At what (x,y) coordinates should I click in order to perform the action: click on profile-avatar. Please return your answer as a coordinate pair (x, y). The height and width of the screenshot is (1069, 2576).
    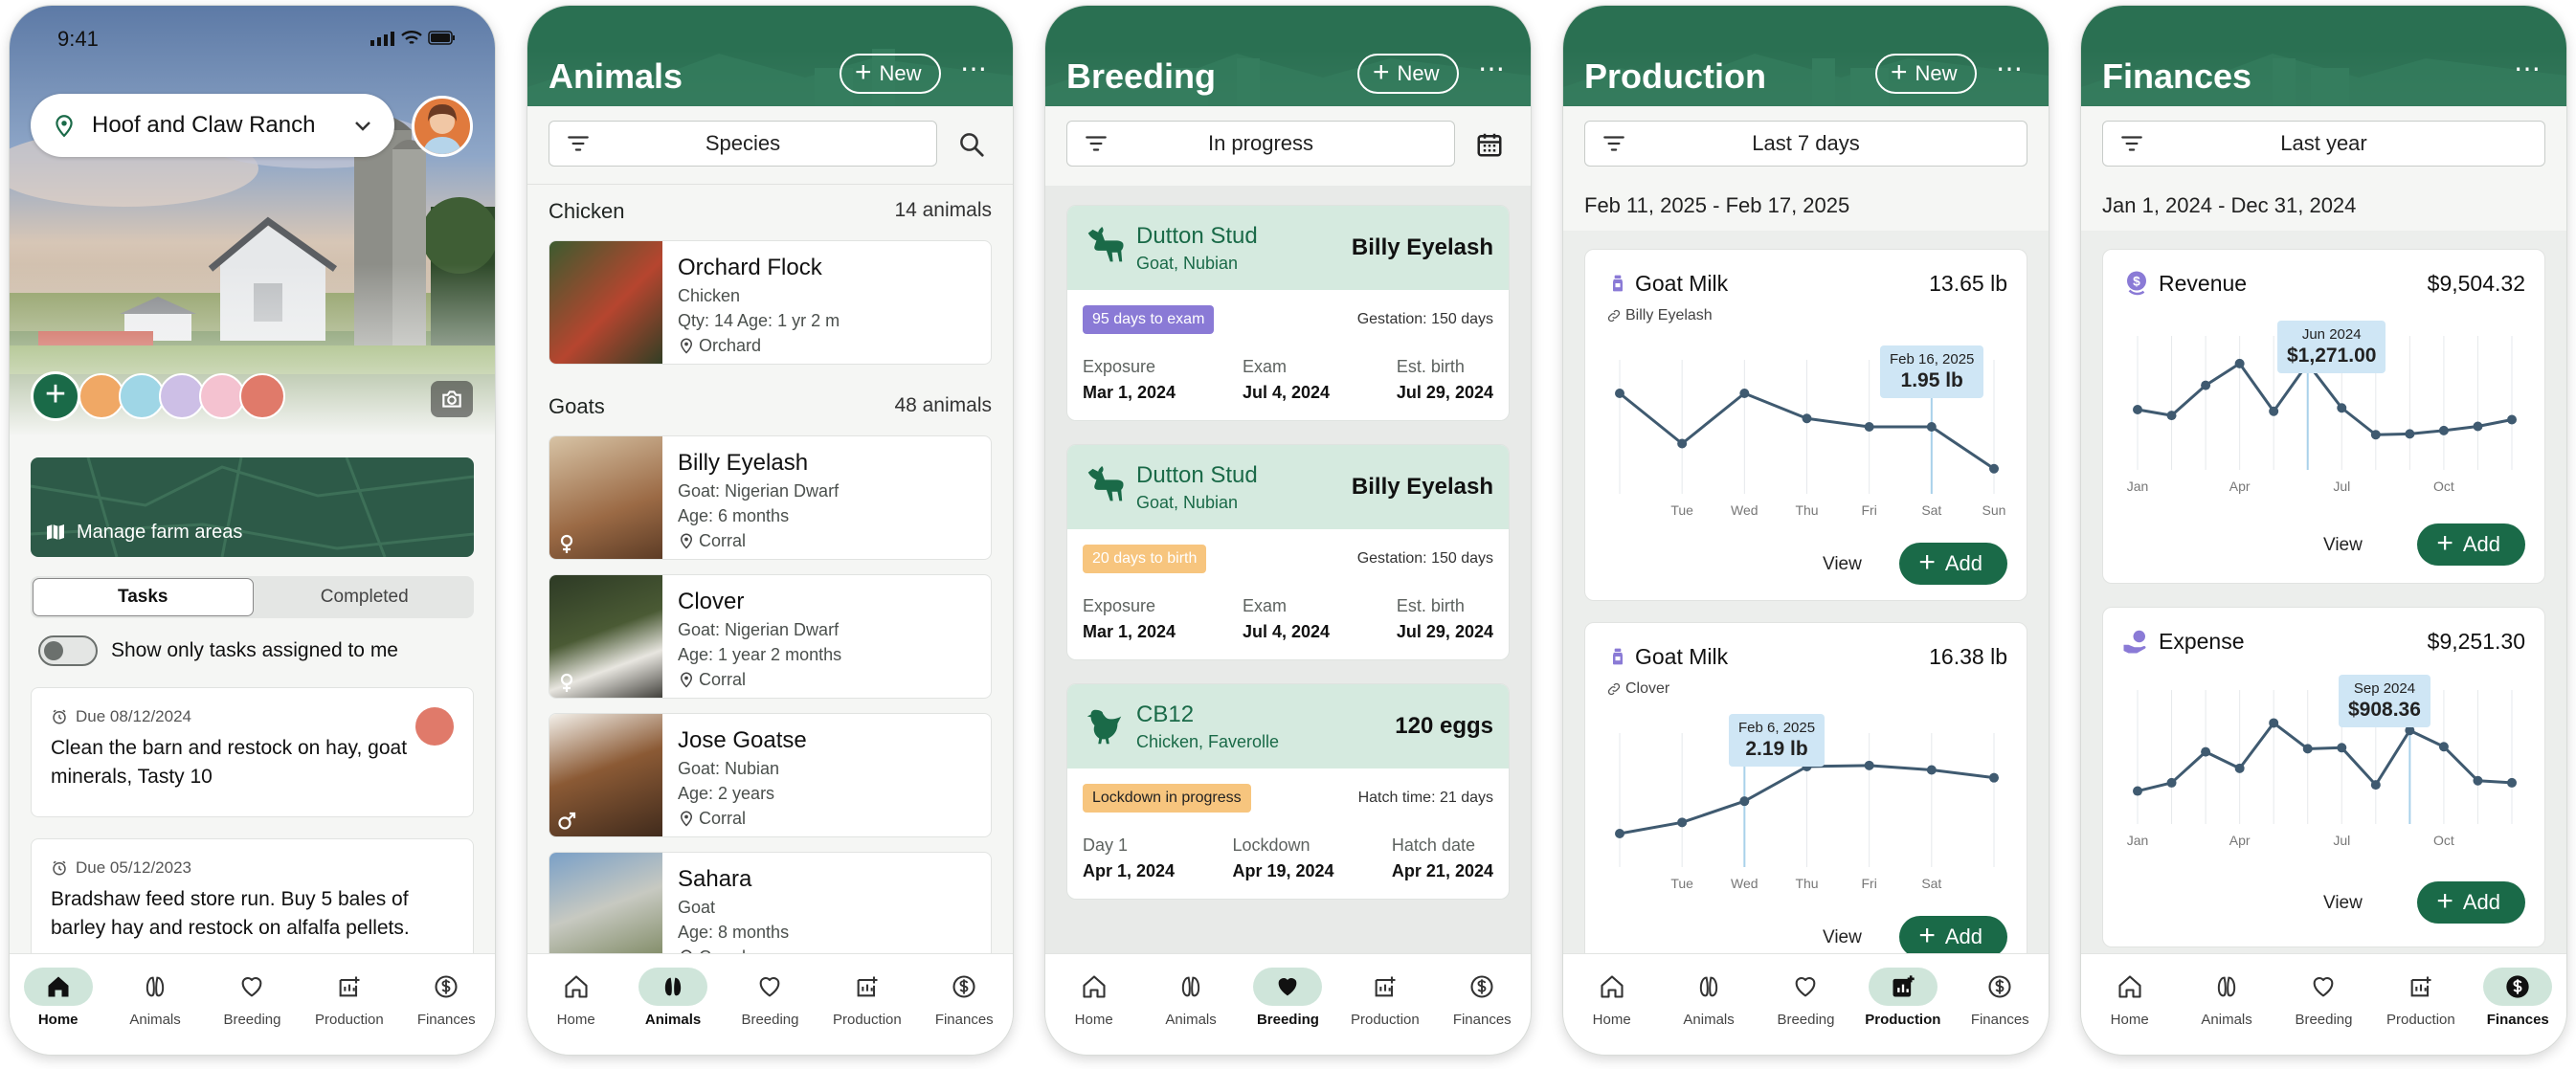
    Looking at the image, I should click on (443, 126).